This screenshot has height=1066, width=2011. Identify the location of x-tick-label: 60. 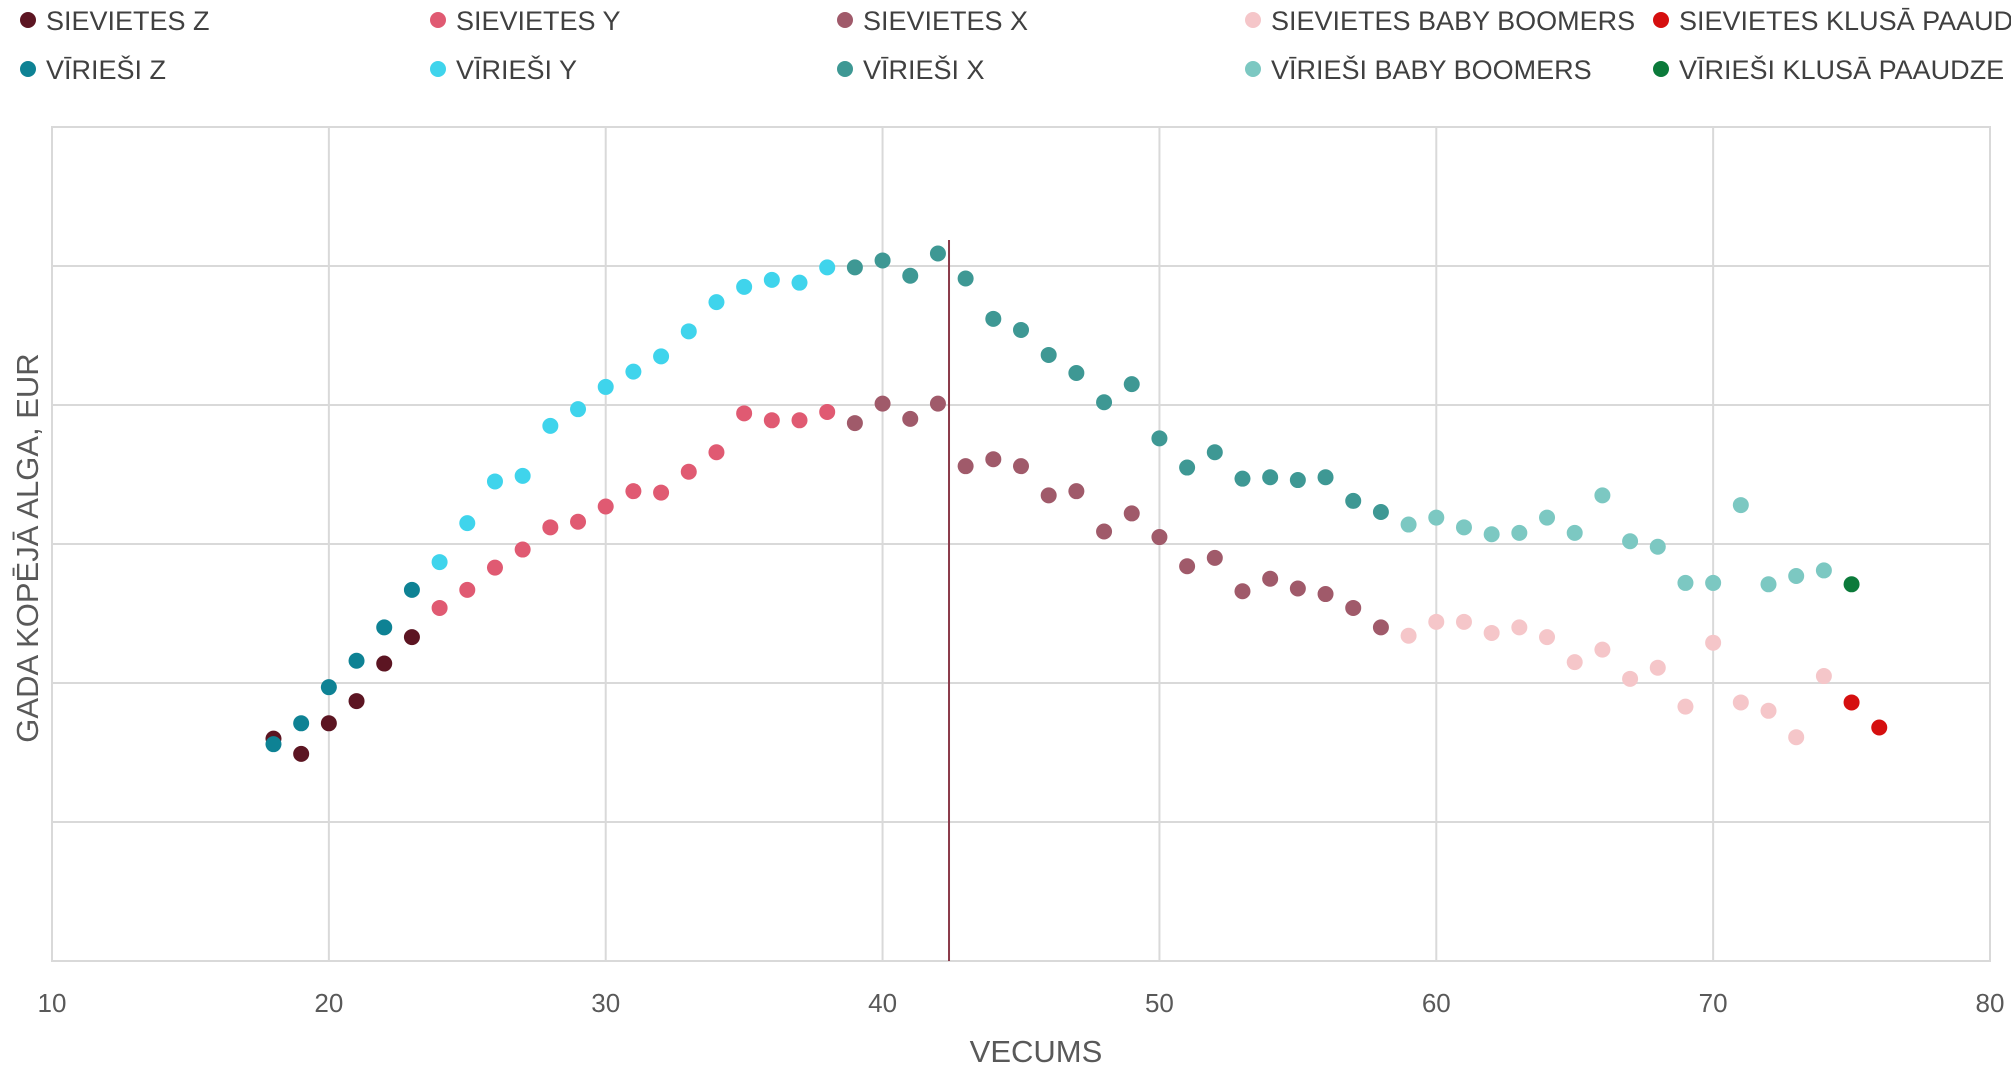
(1436, 1003).